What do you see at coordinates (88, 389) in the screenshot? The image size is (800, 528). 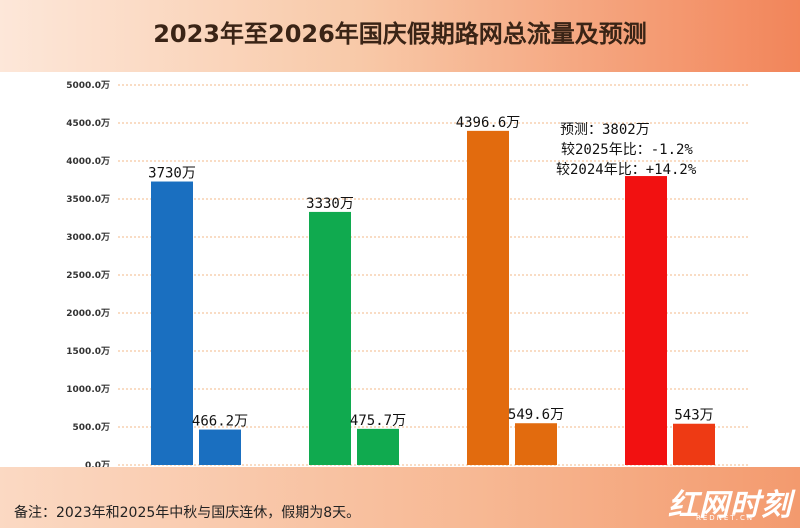 I see `y-tick-label: 1000.0万` at bounding box center [88, 389].